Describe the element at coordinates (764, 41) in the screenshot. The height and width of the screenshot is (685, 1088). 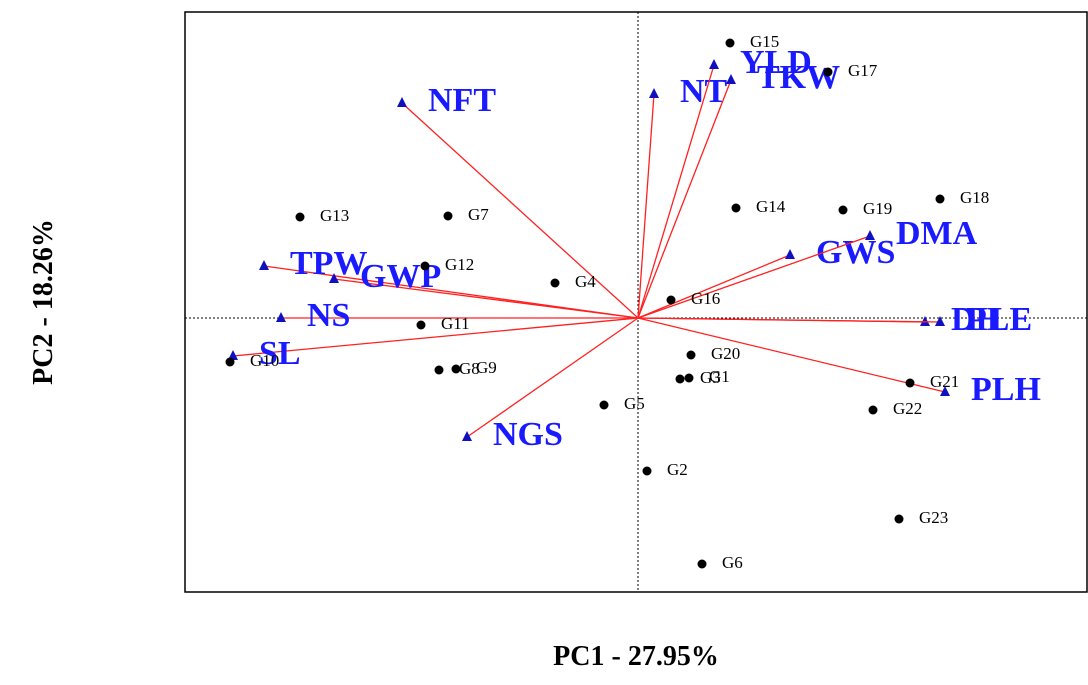
I see `point-label: G15` at that location.